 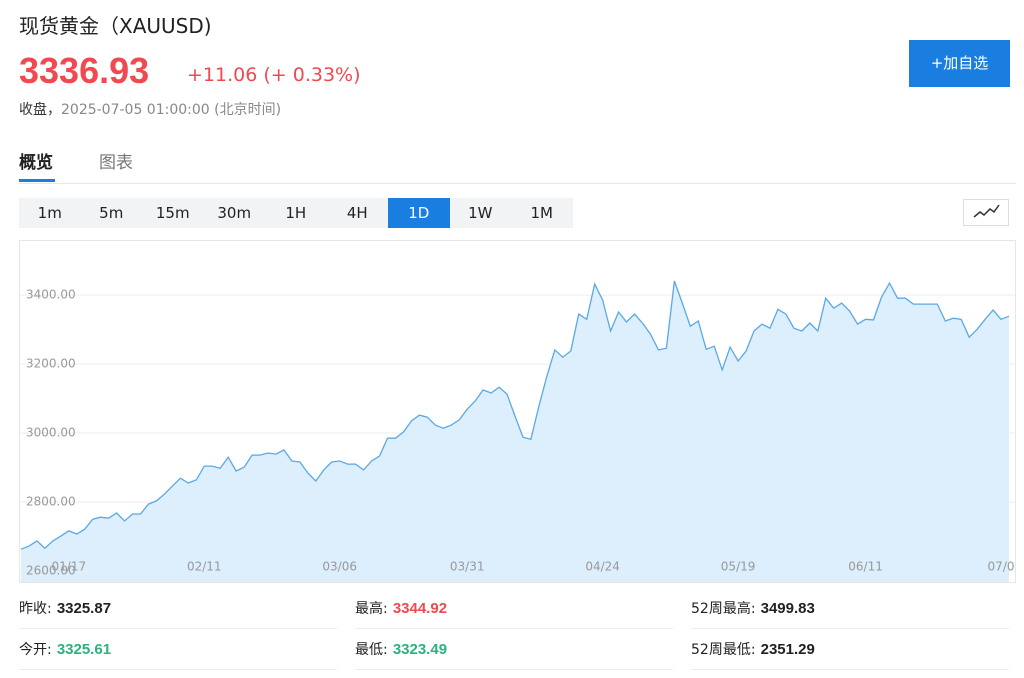 What do you see at coordinates (339, 567) in the screenshot?
I see `x-tick-label: 03/06` at bounding box center [339, 567].